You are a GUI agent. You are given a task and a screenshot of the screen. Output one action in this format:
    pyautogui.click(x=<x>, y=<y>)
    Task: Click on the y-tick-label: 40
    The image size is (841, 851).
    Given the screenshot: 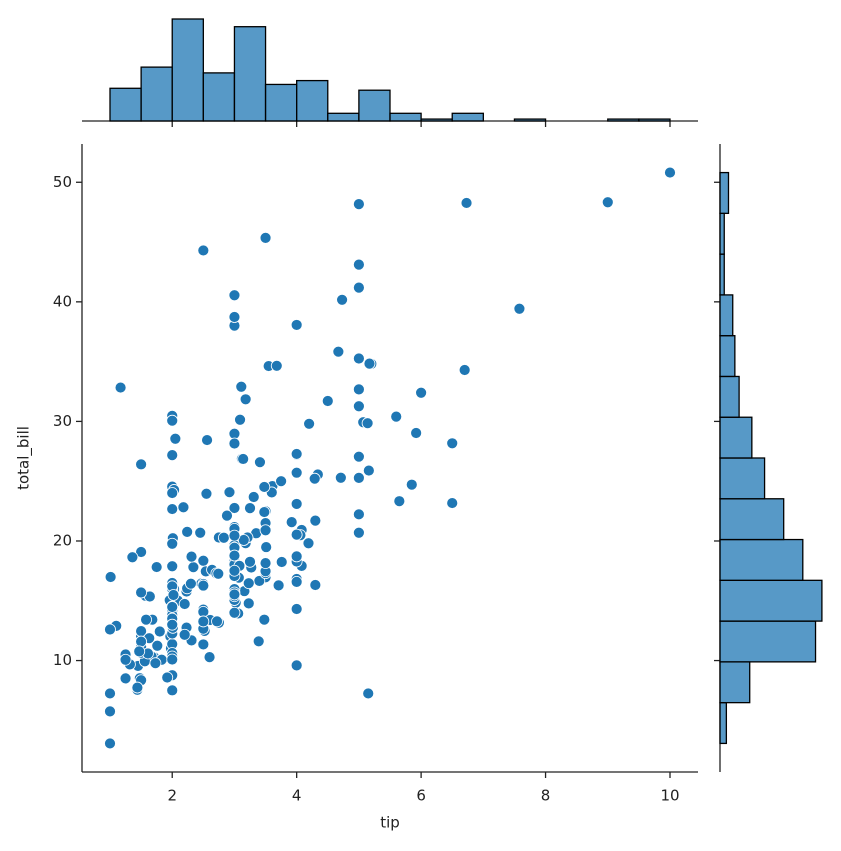 What is the action you would take?
    pyautogui.click(x=62, y=301)
    